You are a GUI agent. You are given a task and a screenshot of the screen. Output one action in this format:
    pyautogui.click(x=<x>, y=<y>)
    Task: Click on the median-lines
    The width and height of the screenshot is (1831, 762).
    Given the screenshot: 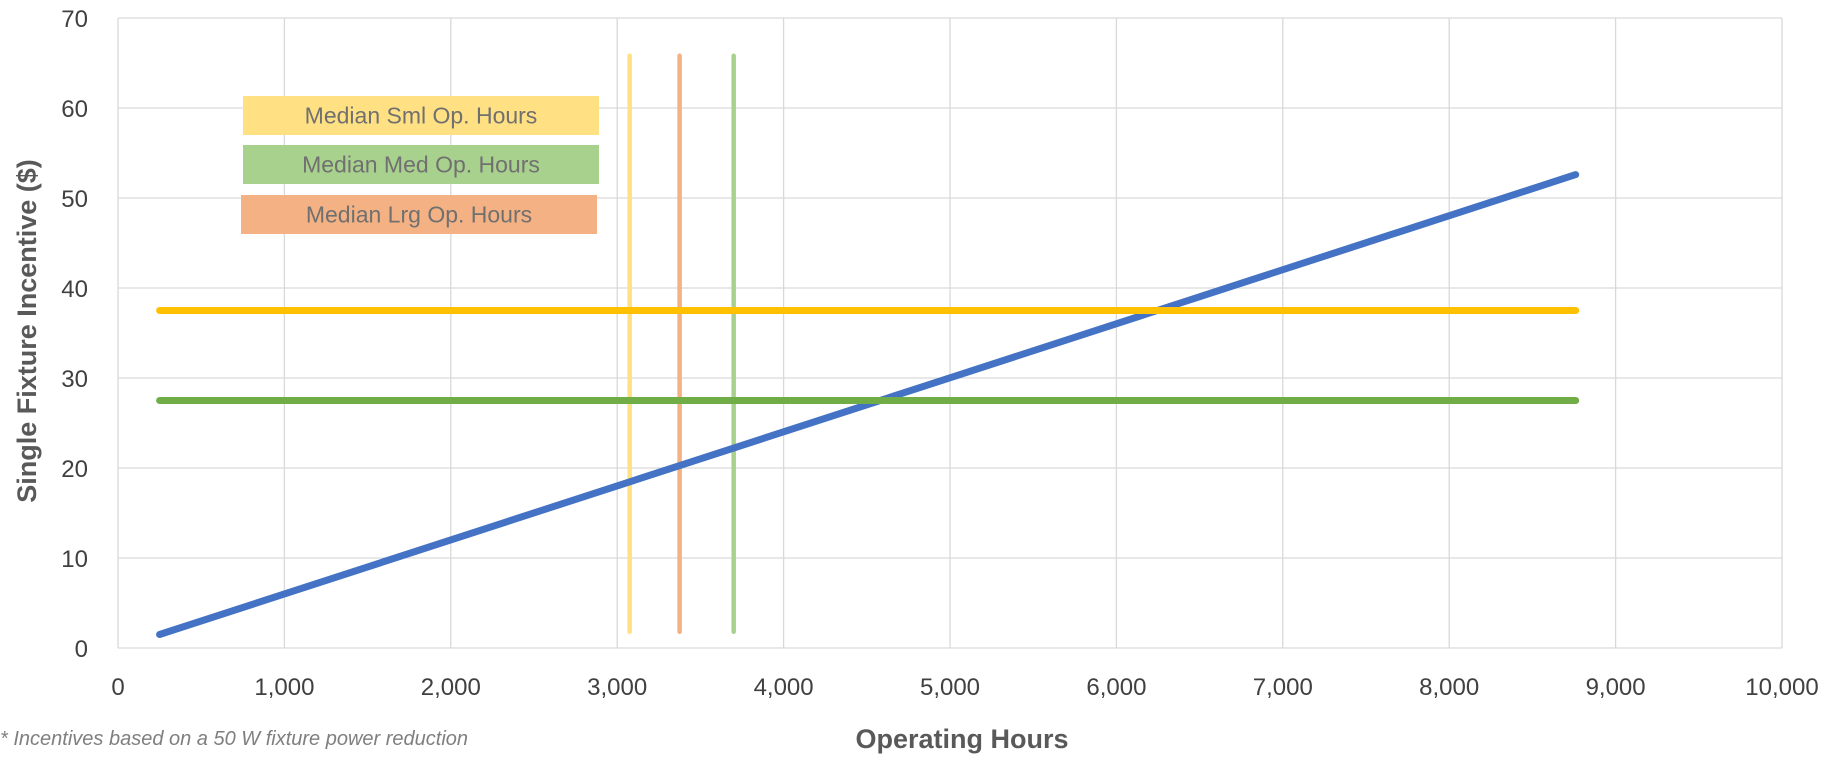 What is the action you would take?
    pyautogui.click(x=681, y=344)
    